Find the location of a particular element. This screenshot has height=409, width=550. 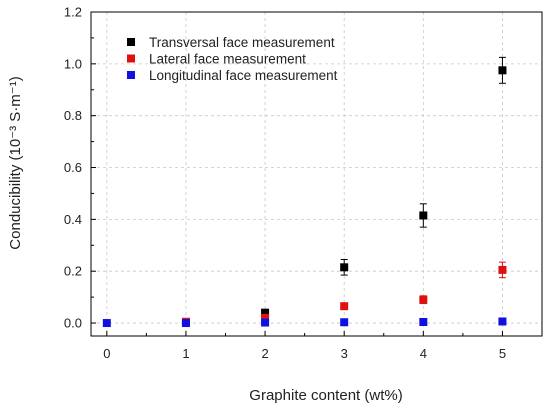

y-tick-label: 0.0 is located at coordinates (73, 323).